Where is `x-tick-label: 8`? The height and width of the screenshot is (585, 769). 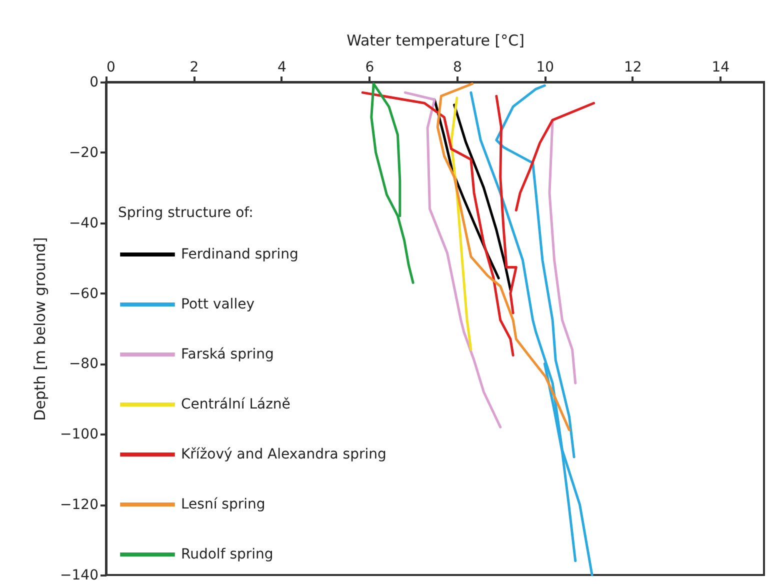
x-tick-label: 8 is located at coordinates (457, 68).